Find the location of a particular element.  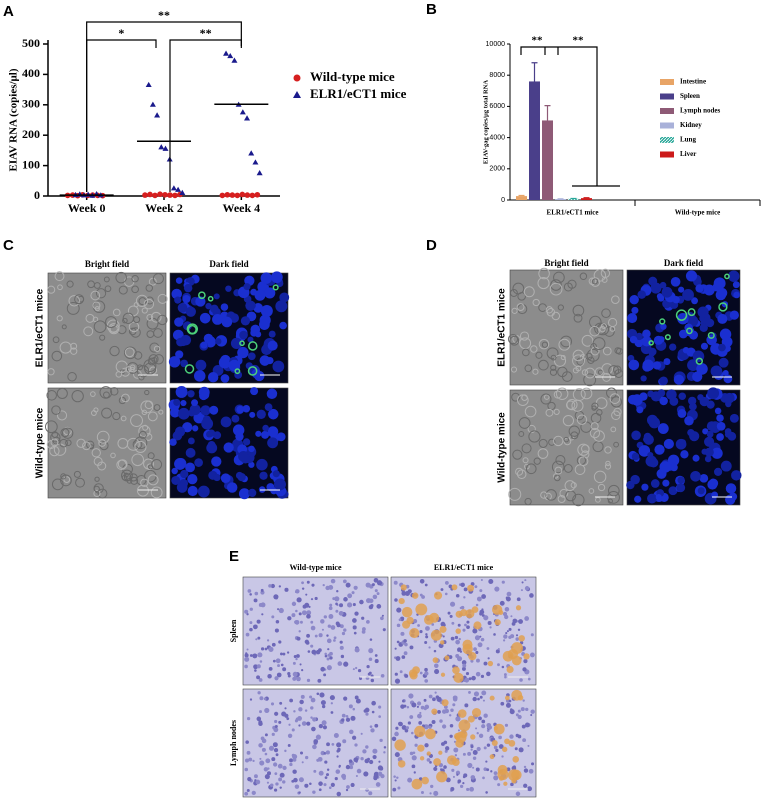

micrograph is located at coordinates (315, 631).